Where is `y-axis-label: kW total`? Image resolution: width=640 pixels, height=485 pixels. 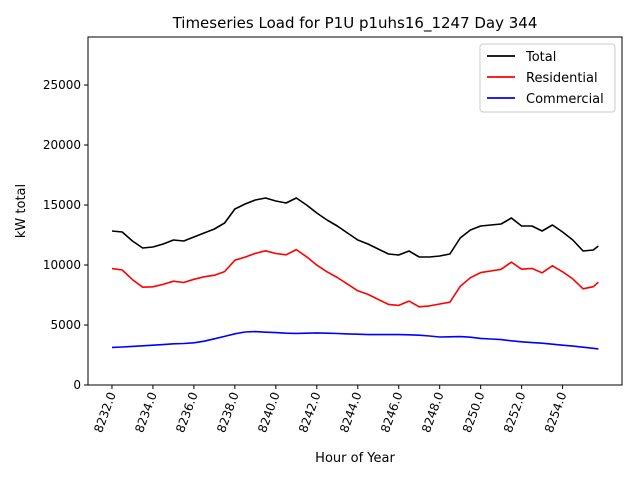
y-axis-label: kW total is located at coordinates (21, 211).